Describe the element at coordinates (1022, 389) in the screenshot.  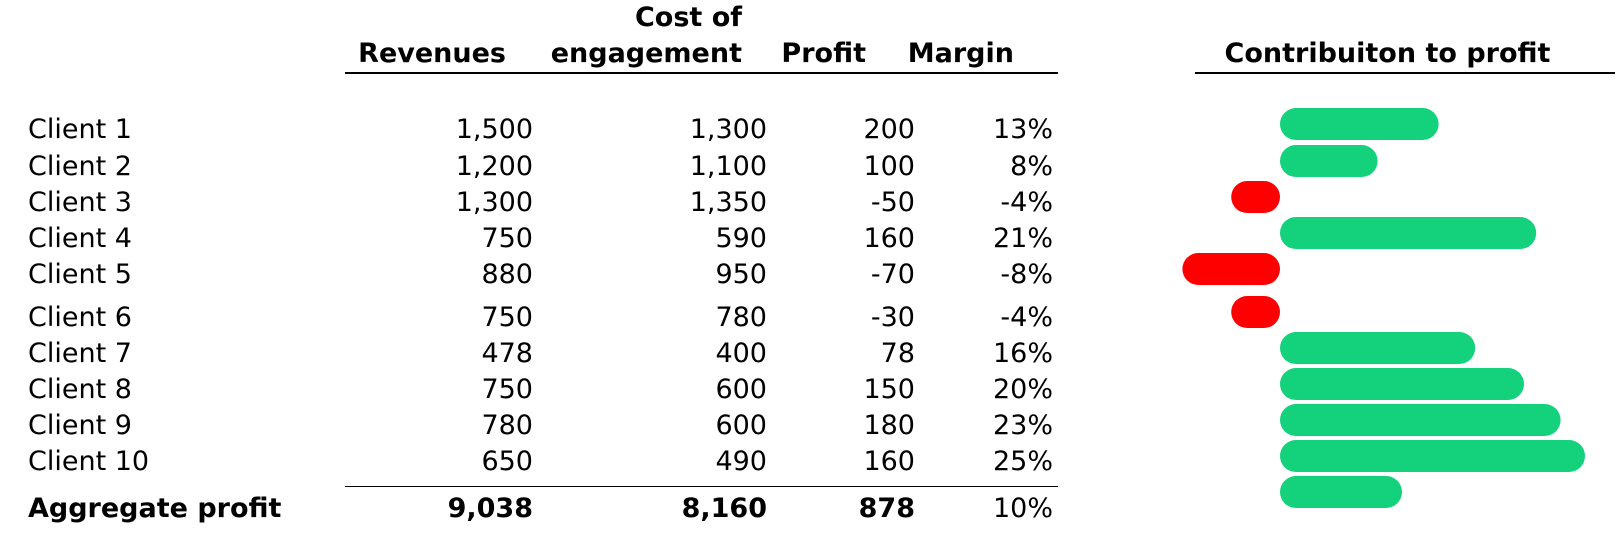
I see `margin-cell: 20%` at that location.